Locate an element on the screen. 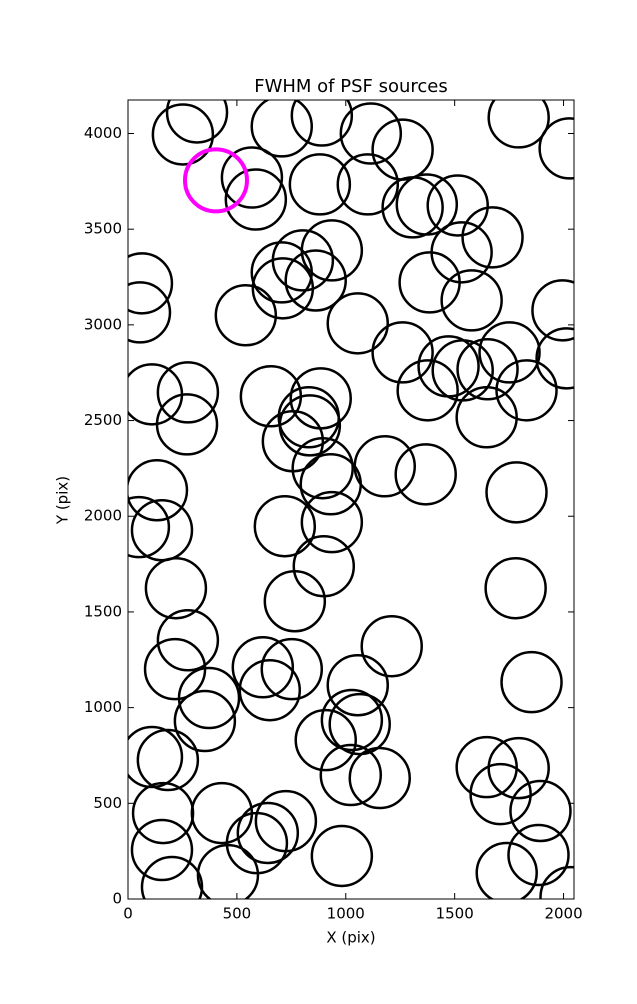 Image resolution: width=637 pixels, height=1004 pixels. y-tick-label: 0 is located at coordinates (117, 899).